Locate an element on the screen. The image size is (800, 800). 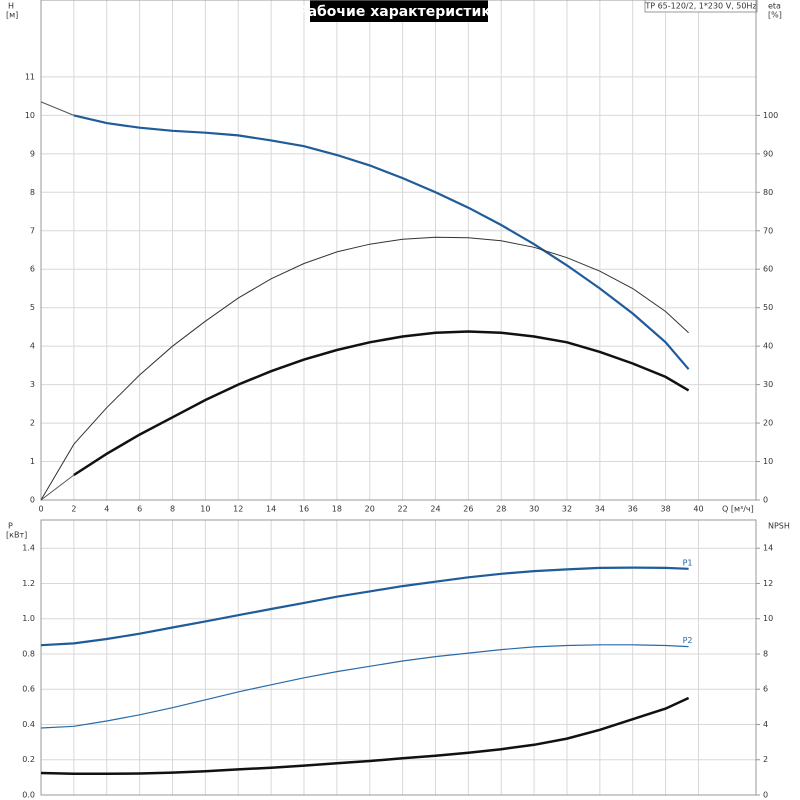
x-tick-label: 10 is located at coordinates (205, 509).